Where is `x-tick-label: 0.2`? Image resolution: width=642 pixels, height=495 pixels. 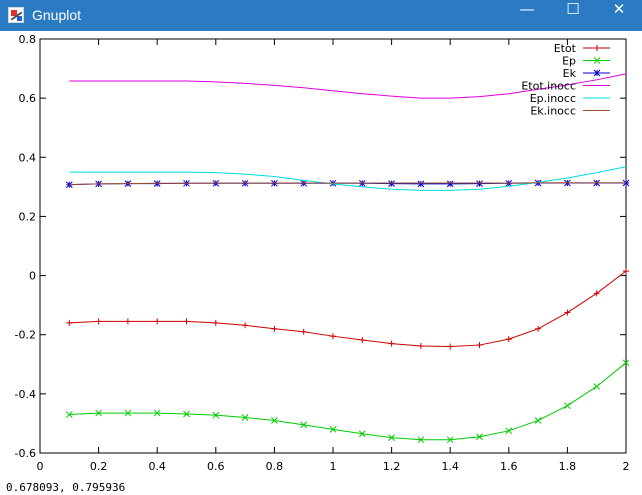
x-tick-label: 0.2 is located at coordinates (99, 466).